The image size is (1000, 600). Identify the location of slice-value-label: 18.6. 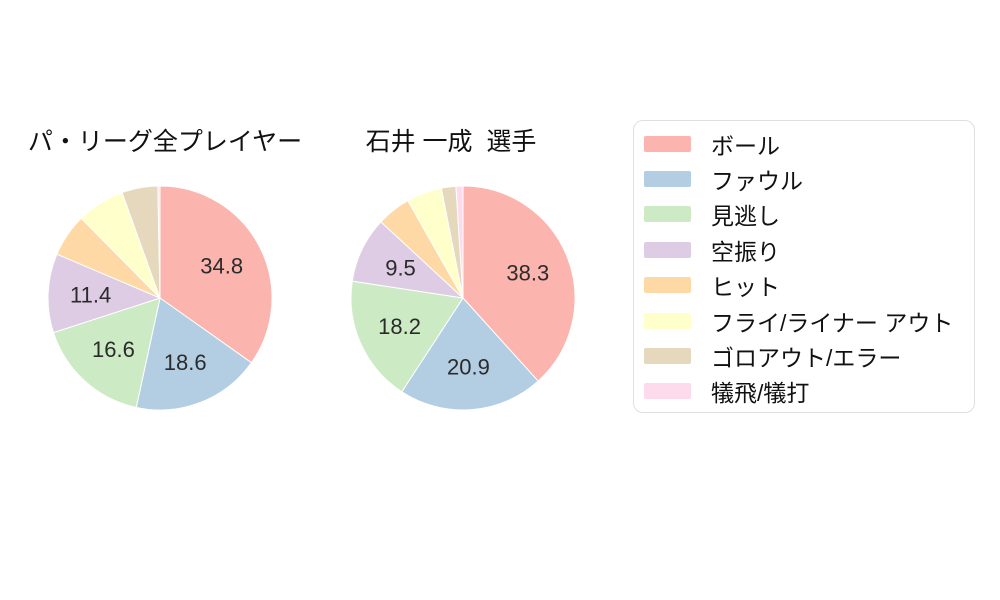
(185, 362).